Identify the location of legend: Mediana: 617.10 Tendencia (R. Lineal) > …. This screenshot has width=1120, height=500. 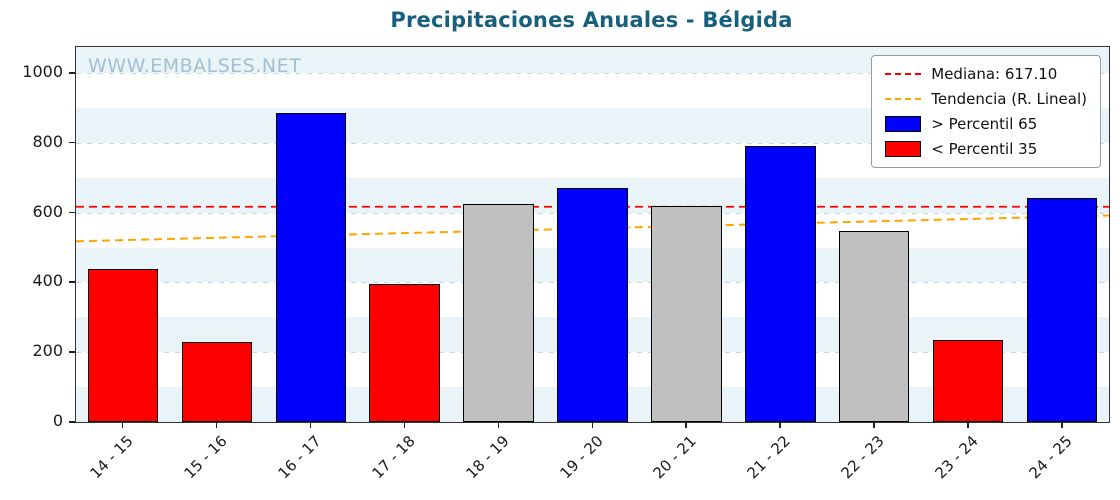
(986, 111).